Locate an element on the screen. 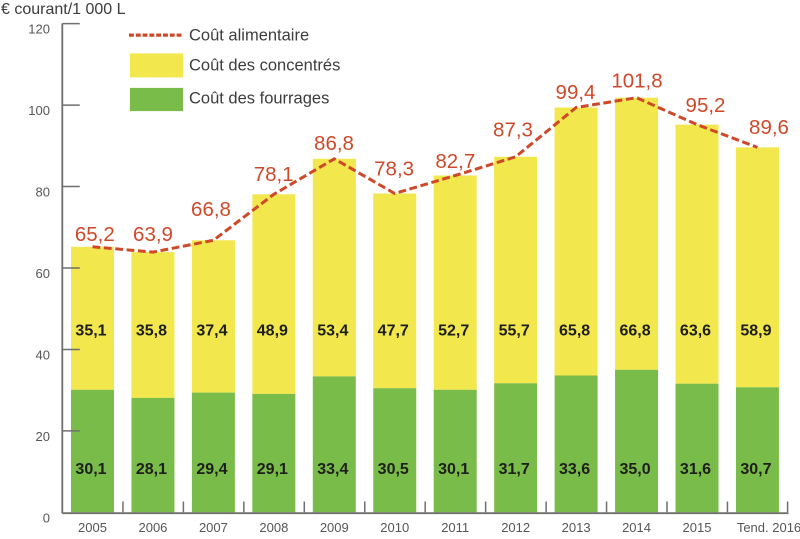 The image size is (800, 539). svg-text: 2013 is located at coordinates (576, 527).